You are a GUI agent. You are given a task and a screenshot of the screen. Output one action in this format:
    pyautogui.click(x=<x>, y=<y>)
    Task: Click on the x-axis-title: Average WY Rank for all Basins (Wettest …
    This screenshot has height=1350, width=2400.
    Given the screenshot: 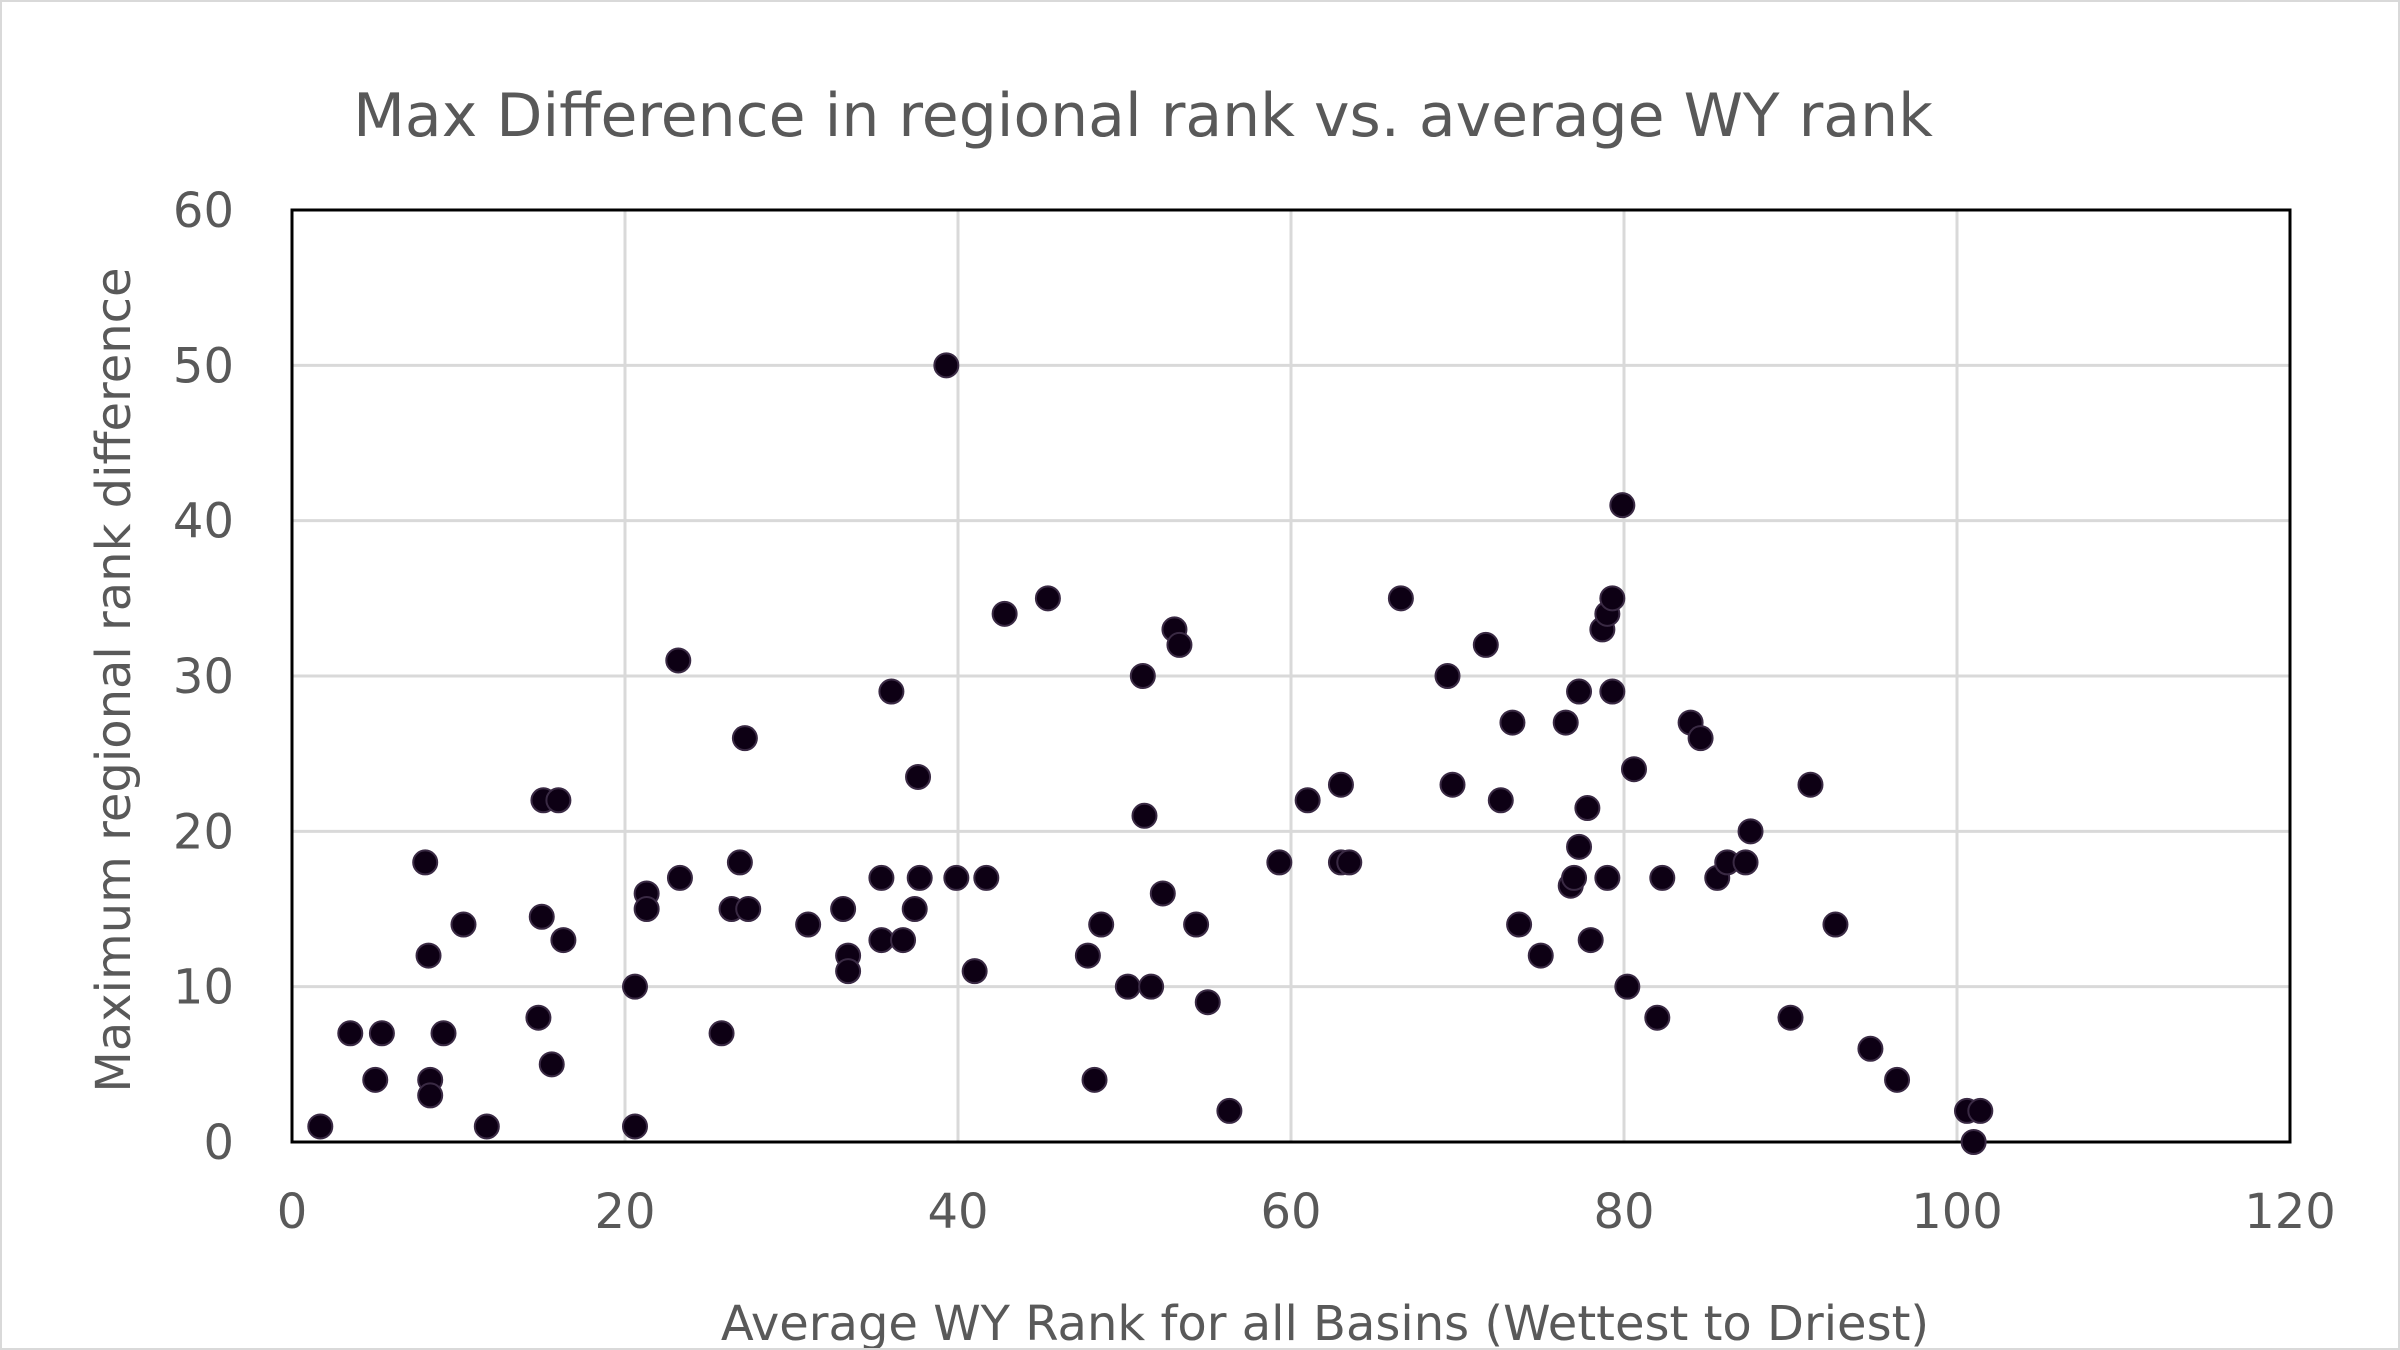 What is the action you would take?
    pyautogui.click(x=1325, y=1322)
    